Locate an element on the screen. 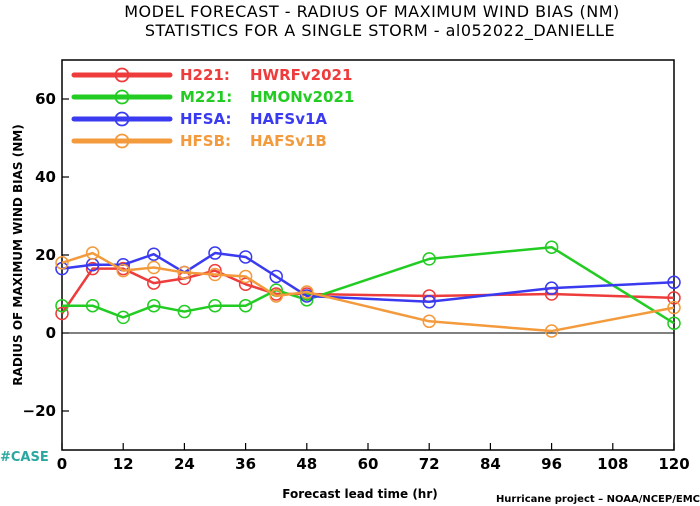 Image resolution: width=700 pixels, height=506 pixels. y-tick-label: 60 is located at coordinates (45, 99).